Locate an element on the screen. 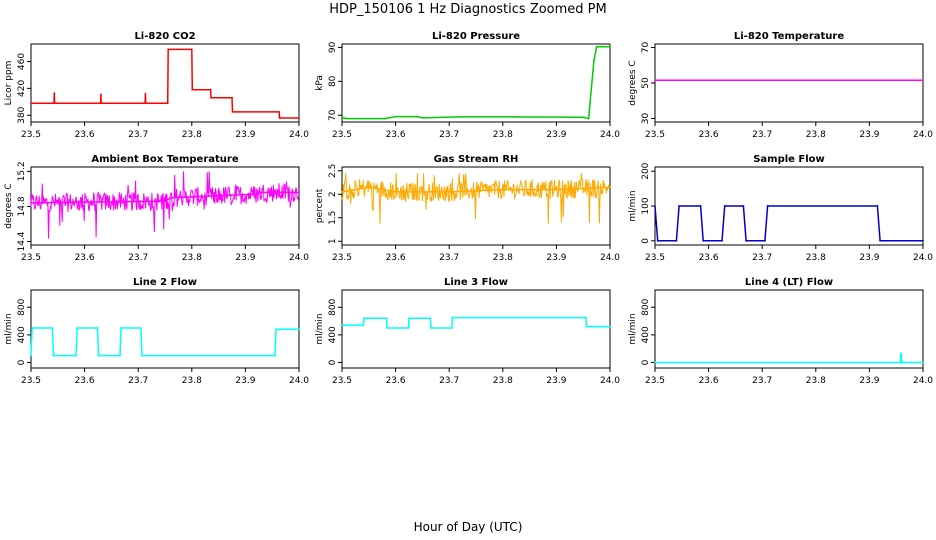  y-tick-label: 420 is located at coordinates (22, 88).